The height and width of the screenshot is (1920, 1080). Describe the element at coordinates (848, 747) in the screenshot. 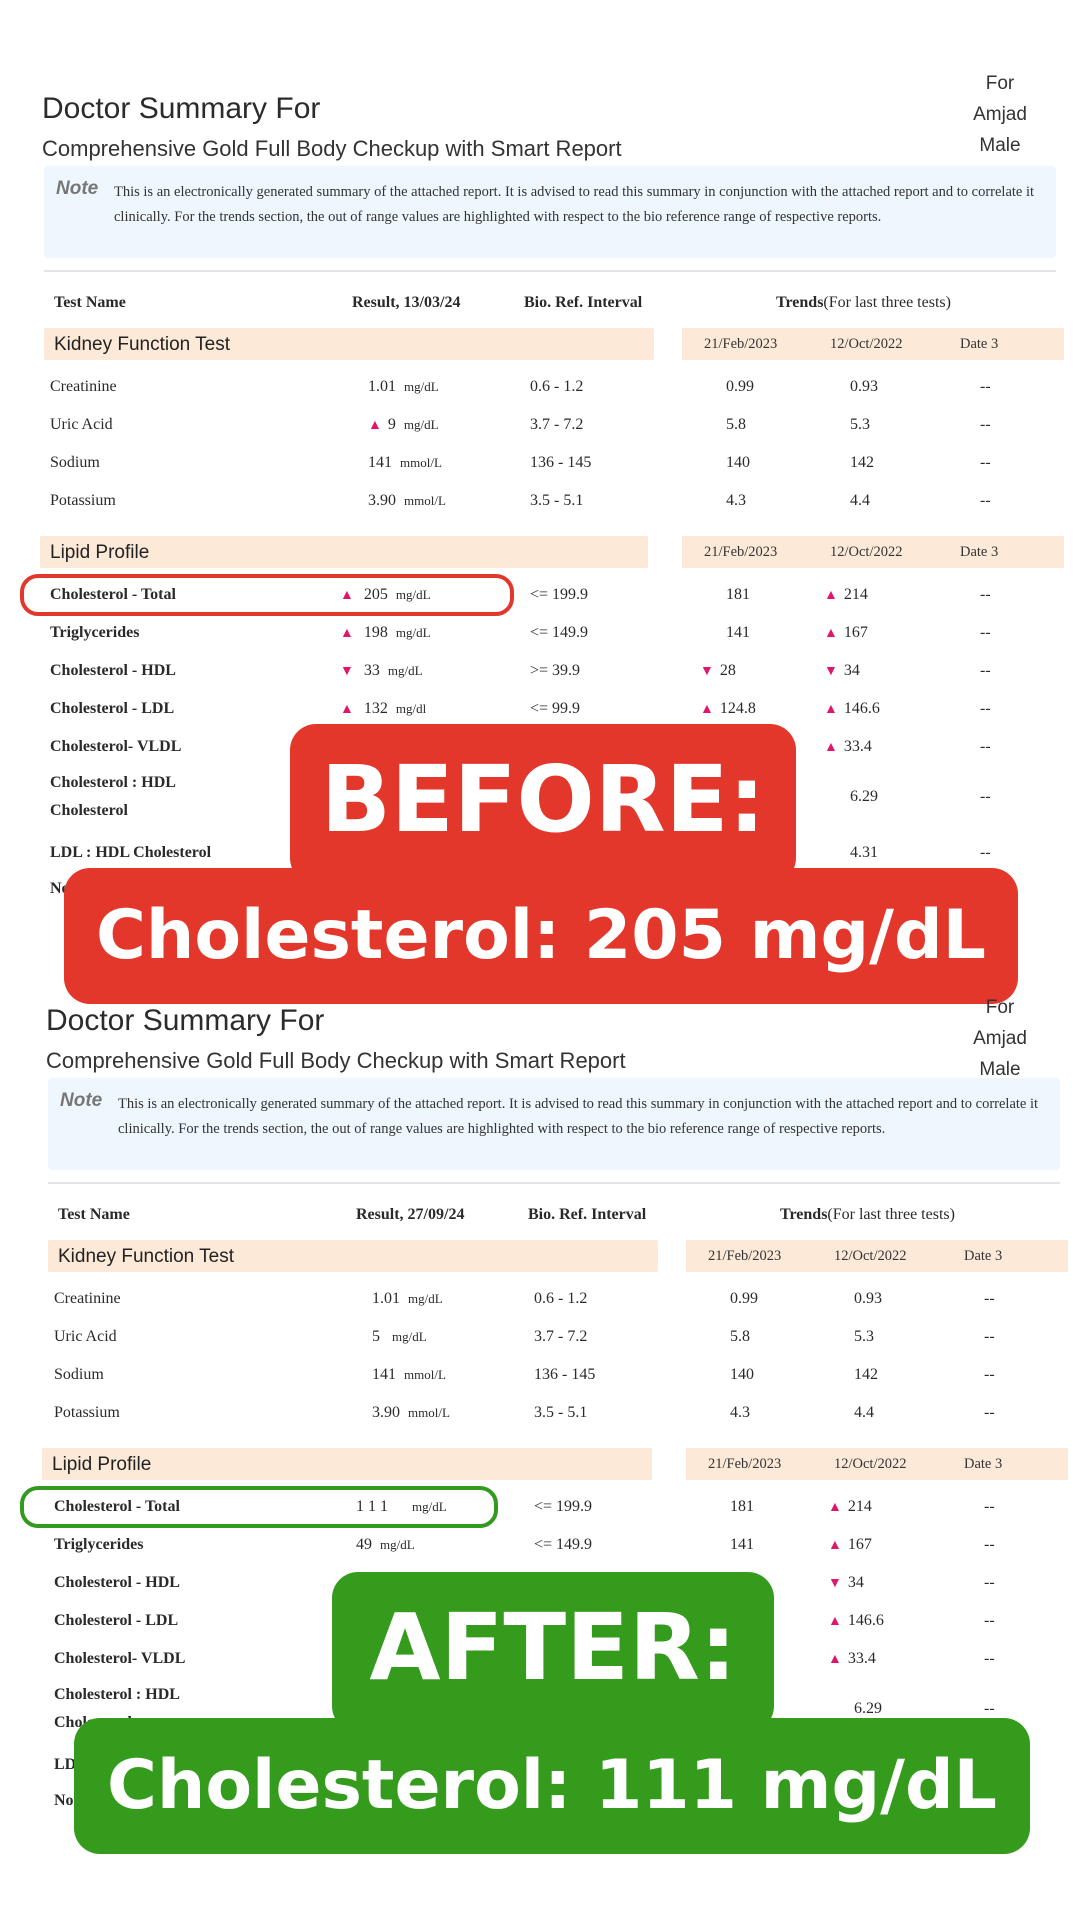

I see `trend-2: 33.4` at that location.